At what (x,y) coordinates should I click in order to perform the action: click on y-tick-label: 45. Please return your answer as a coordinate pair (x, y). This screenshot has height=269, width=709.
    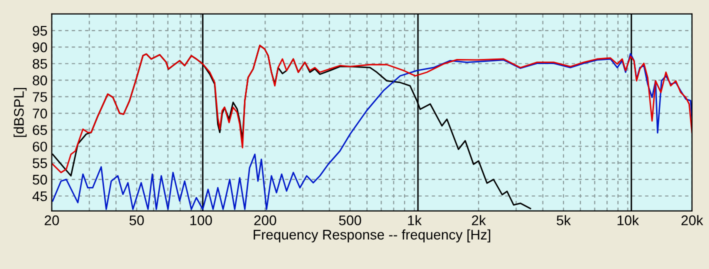
    Looking at the image, I should click on (40, 196).